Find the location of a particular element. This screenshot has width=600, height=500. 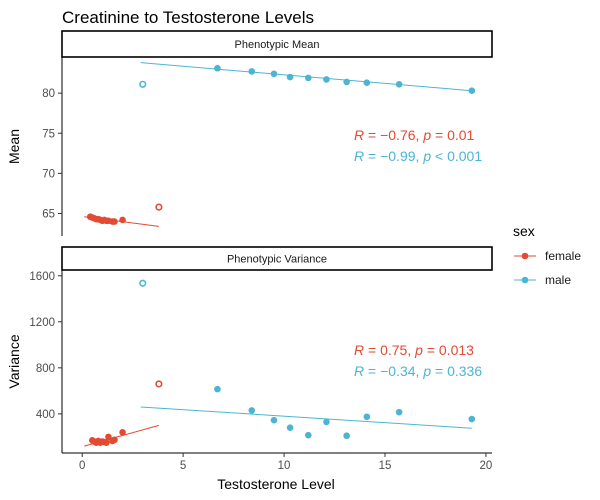

legend-item-female: female is located at coordinates (547, 256).